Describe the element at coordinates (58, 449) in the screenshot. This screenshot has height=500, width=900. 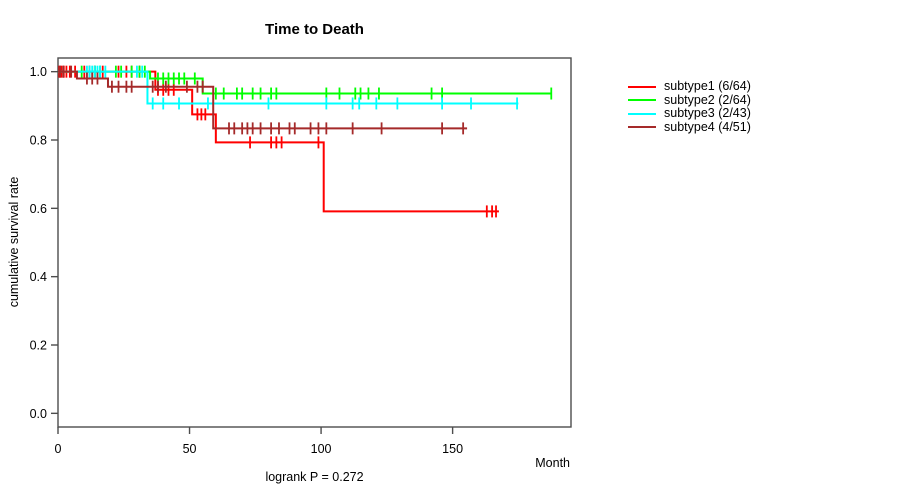
I see `x-tick-label: 0` at that location.